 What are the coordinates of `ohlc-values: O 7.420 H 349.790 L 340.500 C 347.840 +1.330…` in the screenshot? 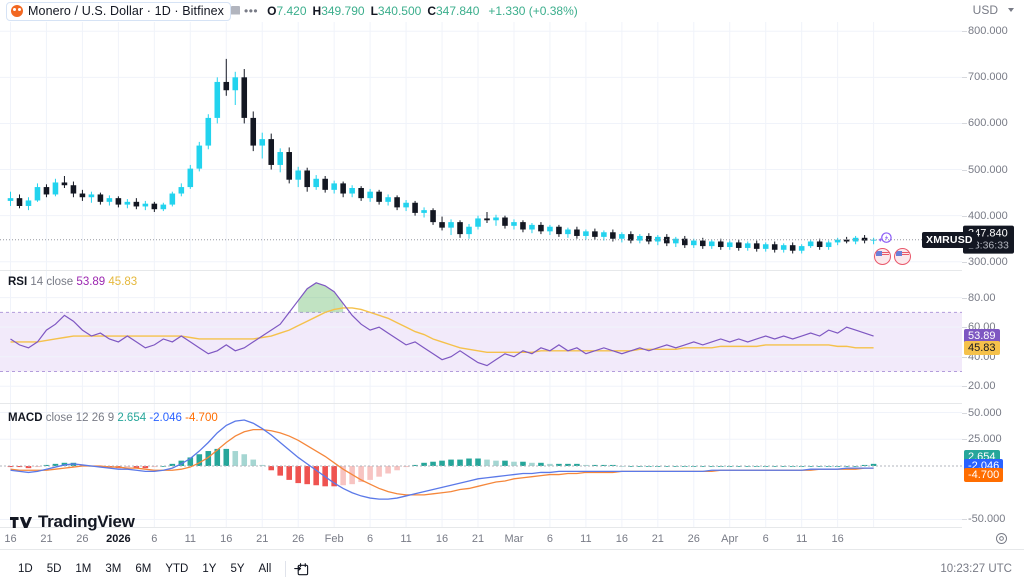 It's located at (422, 11).